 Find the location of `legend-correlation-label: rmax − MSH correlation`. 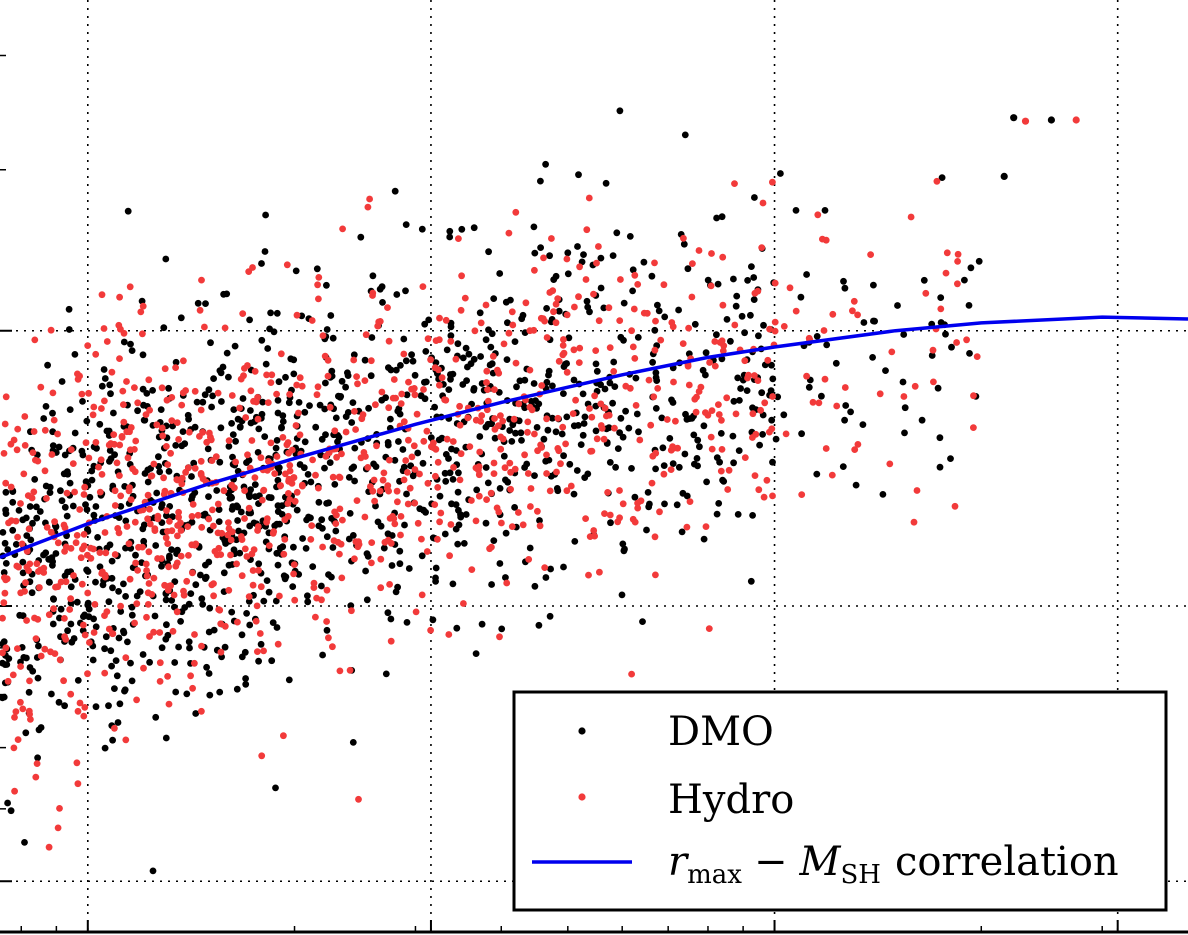

legend-correlation-label: rmax − MSH correlation is located at coordinates (893, 864).